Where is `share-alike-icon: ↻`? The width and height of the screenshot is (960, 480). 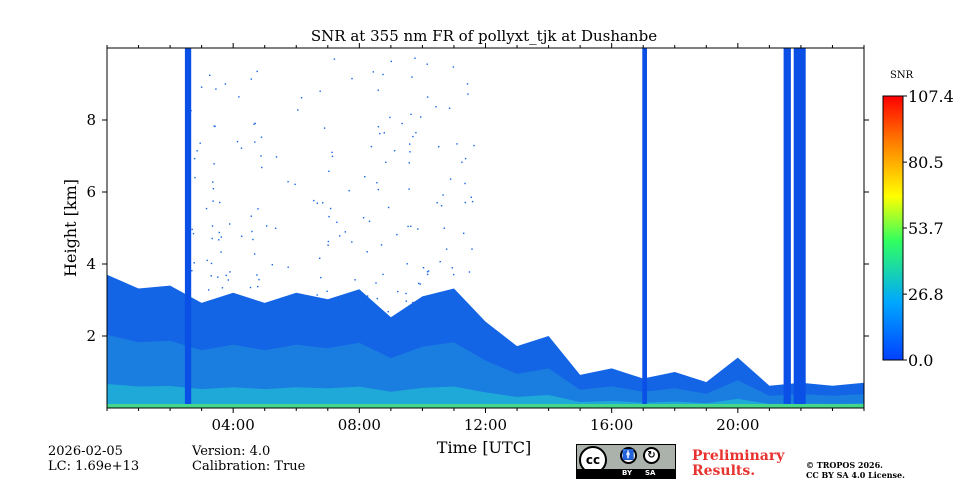
share-alike-icon: ↻ is located at coordinates (651, 455).